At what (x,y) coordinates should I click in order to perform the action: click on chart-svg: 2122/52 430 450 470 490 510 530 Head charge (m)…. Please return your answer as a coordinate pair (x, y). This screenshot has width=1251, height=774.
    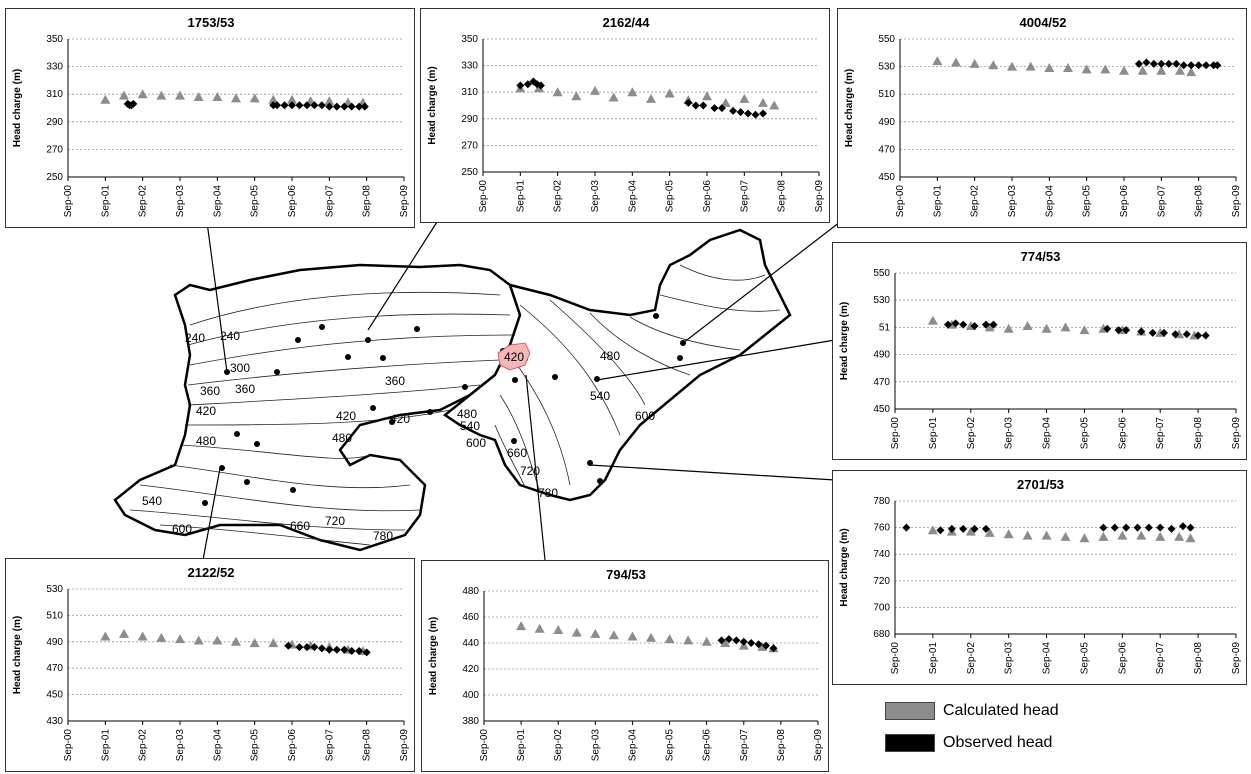
    Looking at the image, I should click on (211, 663).